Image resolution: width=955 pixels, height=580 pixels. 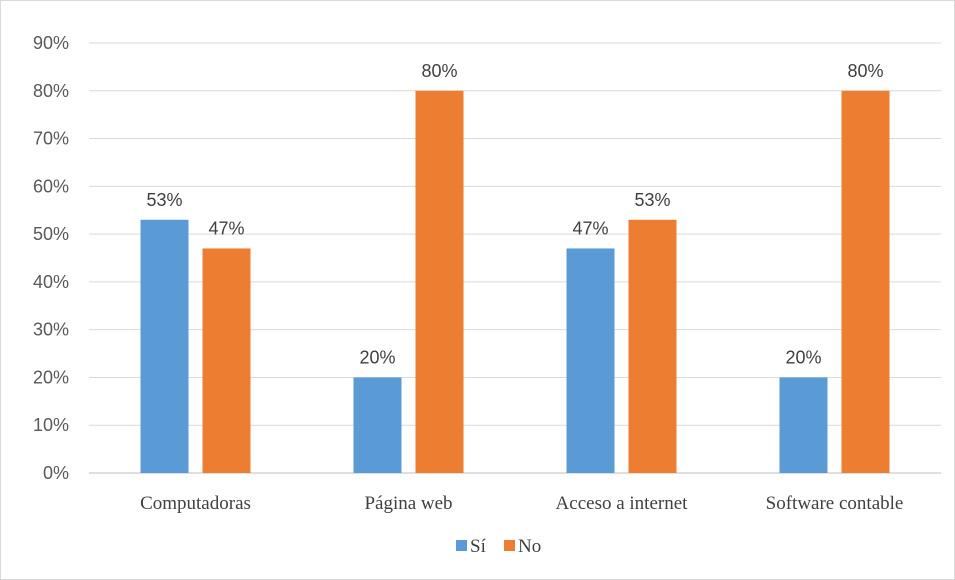 I want to click on y-tick-label: 40%, so click(x=51, y=282).